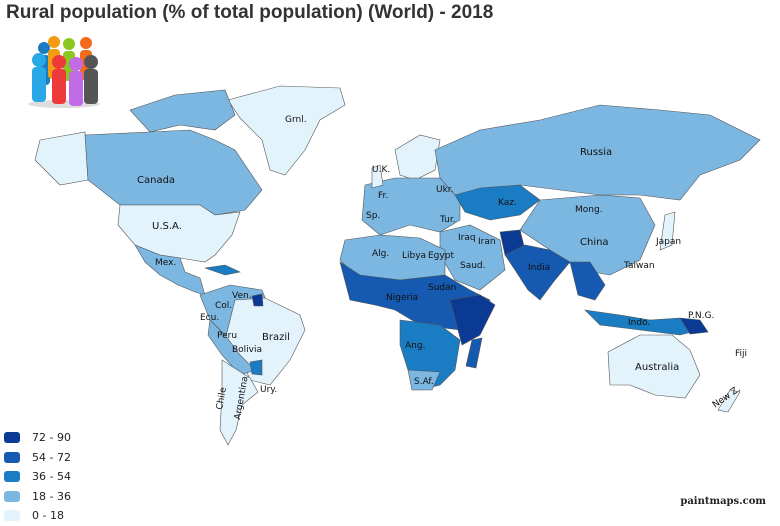  I want to click on label-iran: Iran, so click(487, 242).